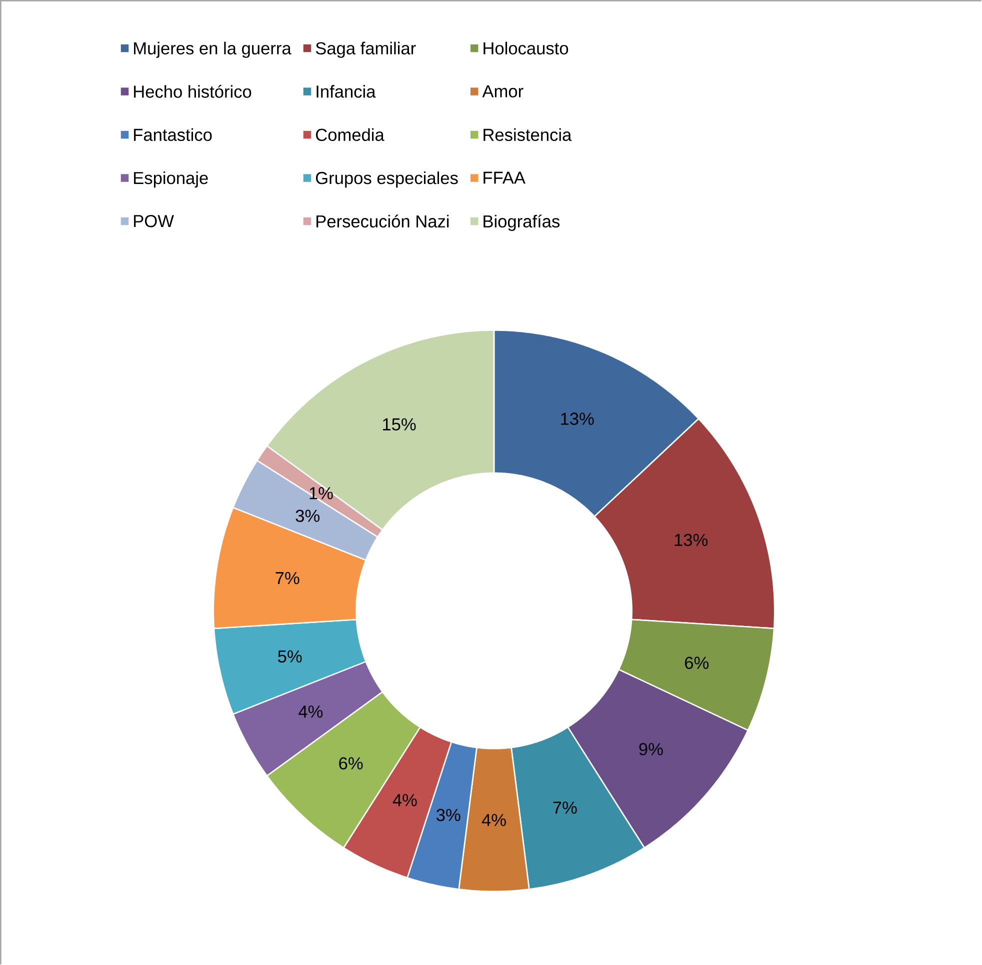 This screenshot has height=965, width=982. I want to click on data-label: 15%, so click(399, 424).